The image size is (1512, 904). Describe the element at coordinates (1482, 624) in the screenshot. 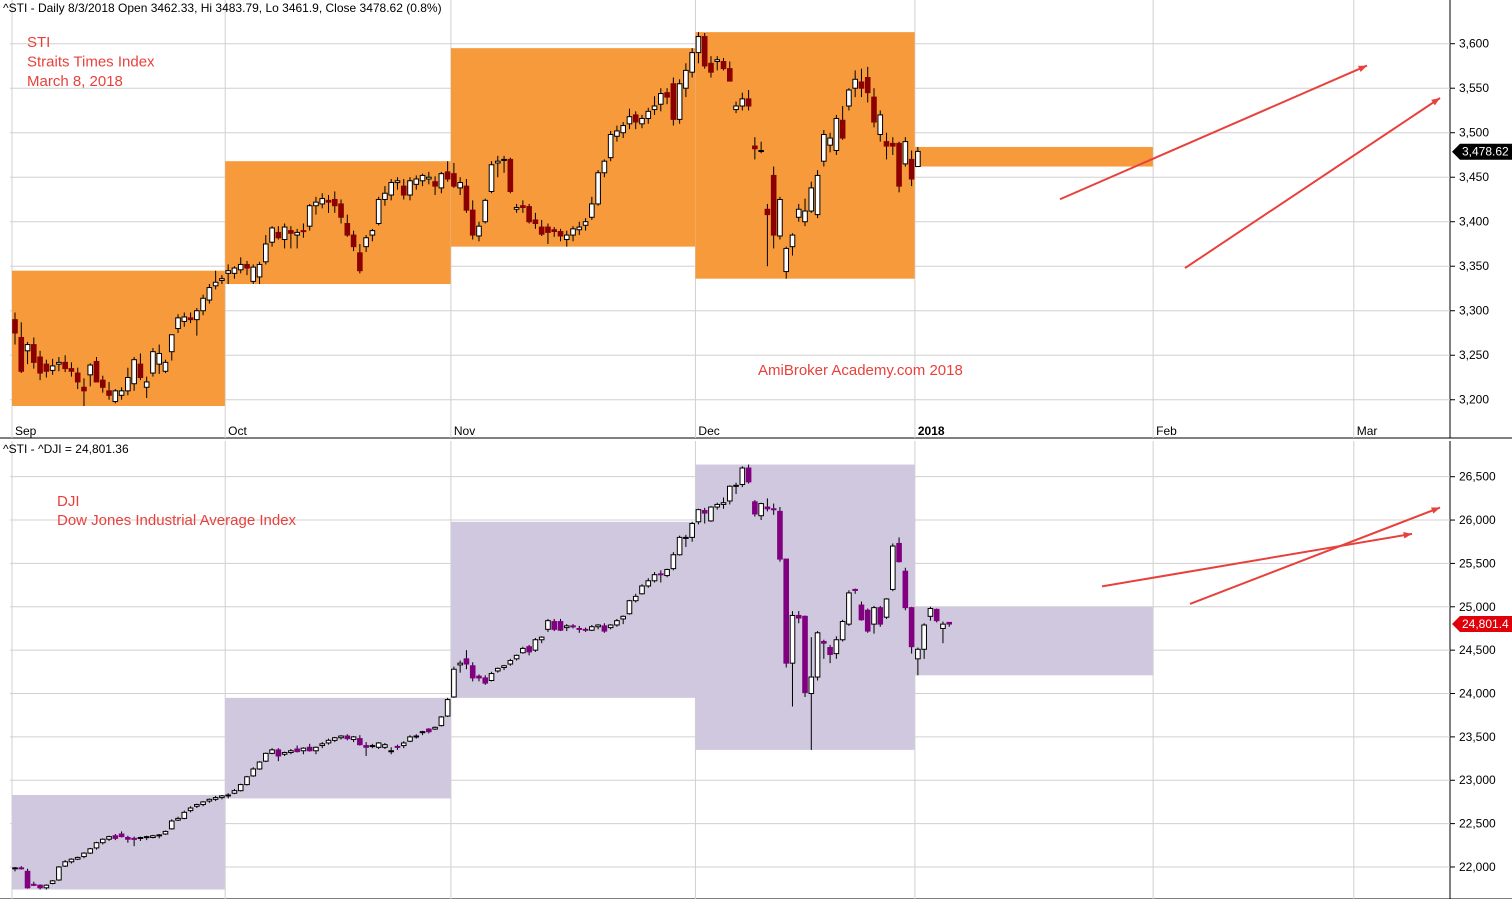

I see `last-price-tag-shape` at that location.